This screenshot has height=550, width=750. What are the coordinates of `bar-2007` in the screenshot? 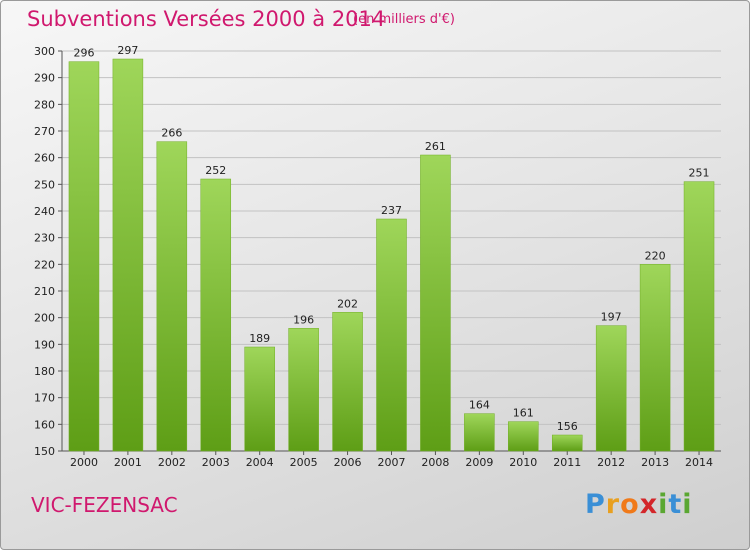 It's located at (391, 335).